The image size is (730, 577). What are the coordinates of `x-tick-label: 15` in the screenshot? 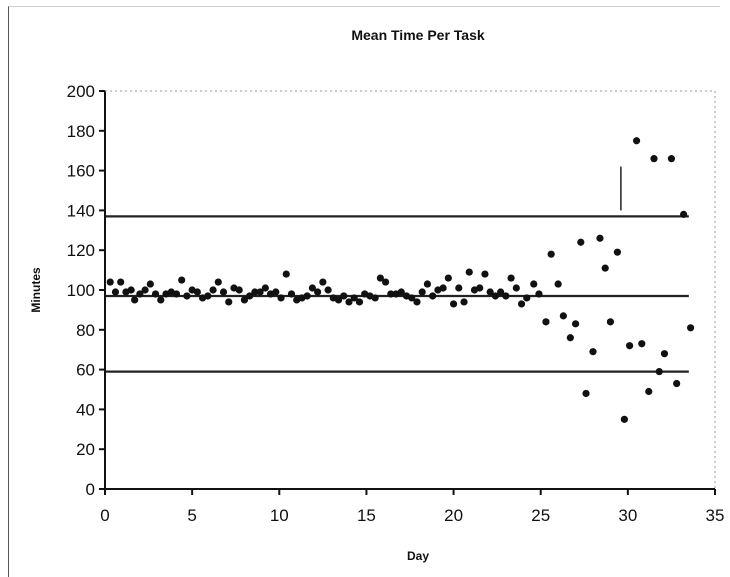 It's located at (366, 515).